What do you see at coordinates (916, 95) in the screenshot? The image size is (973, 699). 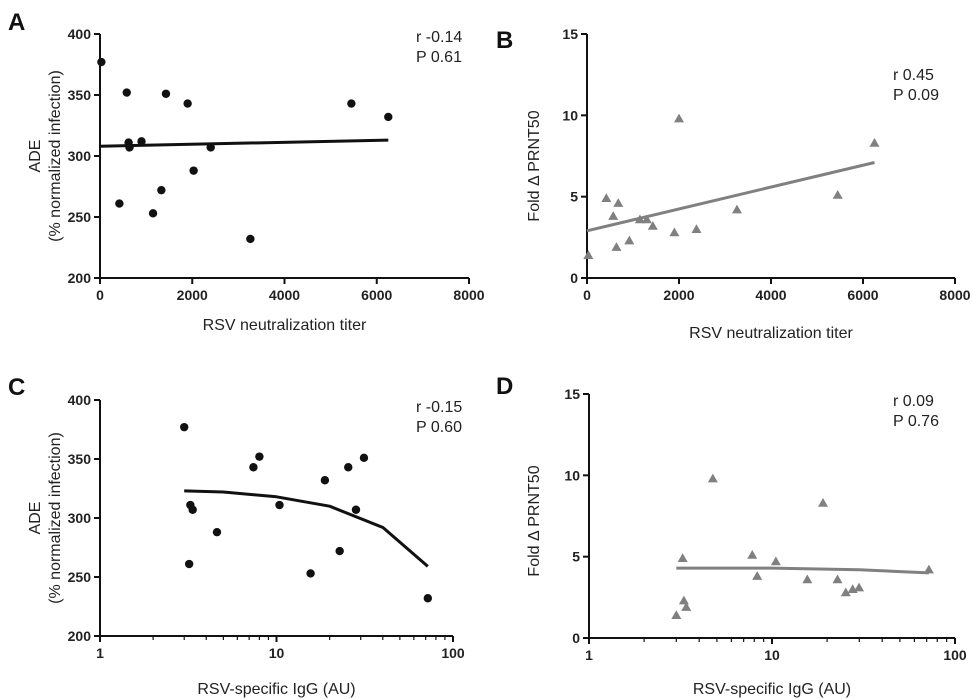 I see `stat-p: P 0.09` at bounding box center [916, 95].